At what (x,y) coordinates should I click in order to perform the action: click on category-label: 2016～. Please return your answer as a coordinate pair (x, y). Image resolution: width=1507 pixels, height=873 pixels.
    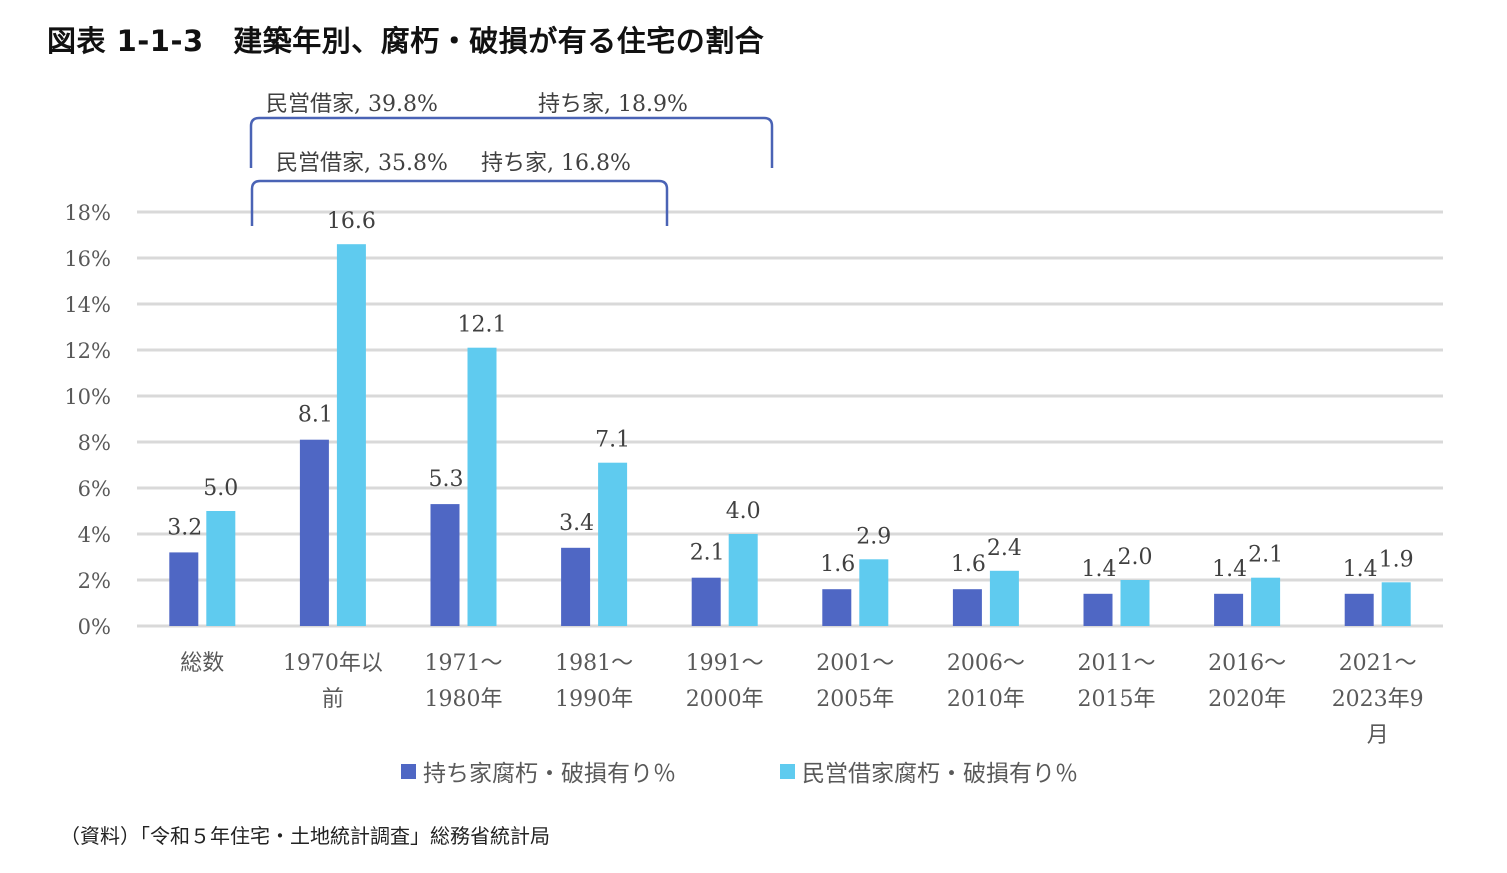
    Looking at the image, I should click on (1247, 663).